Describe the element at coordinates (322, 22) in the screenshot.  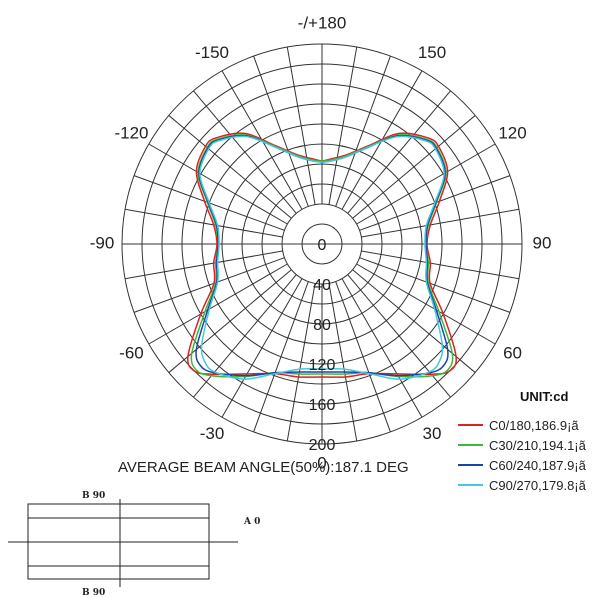
I see `angle-label: -/+180` at that location.